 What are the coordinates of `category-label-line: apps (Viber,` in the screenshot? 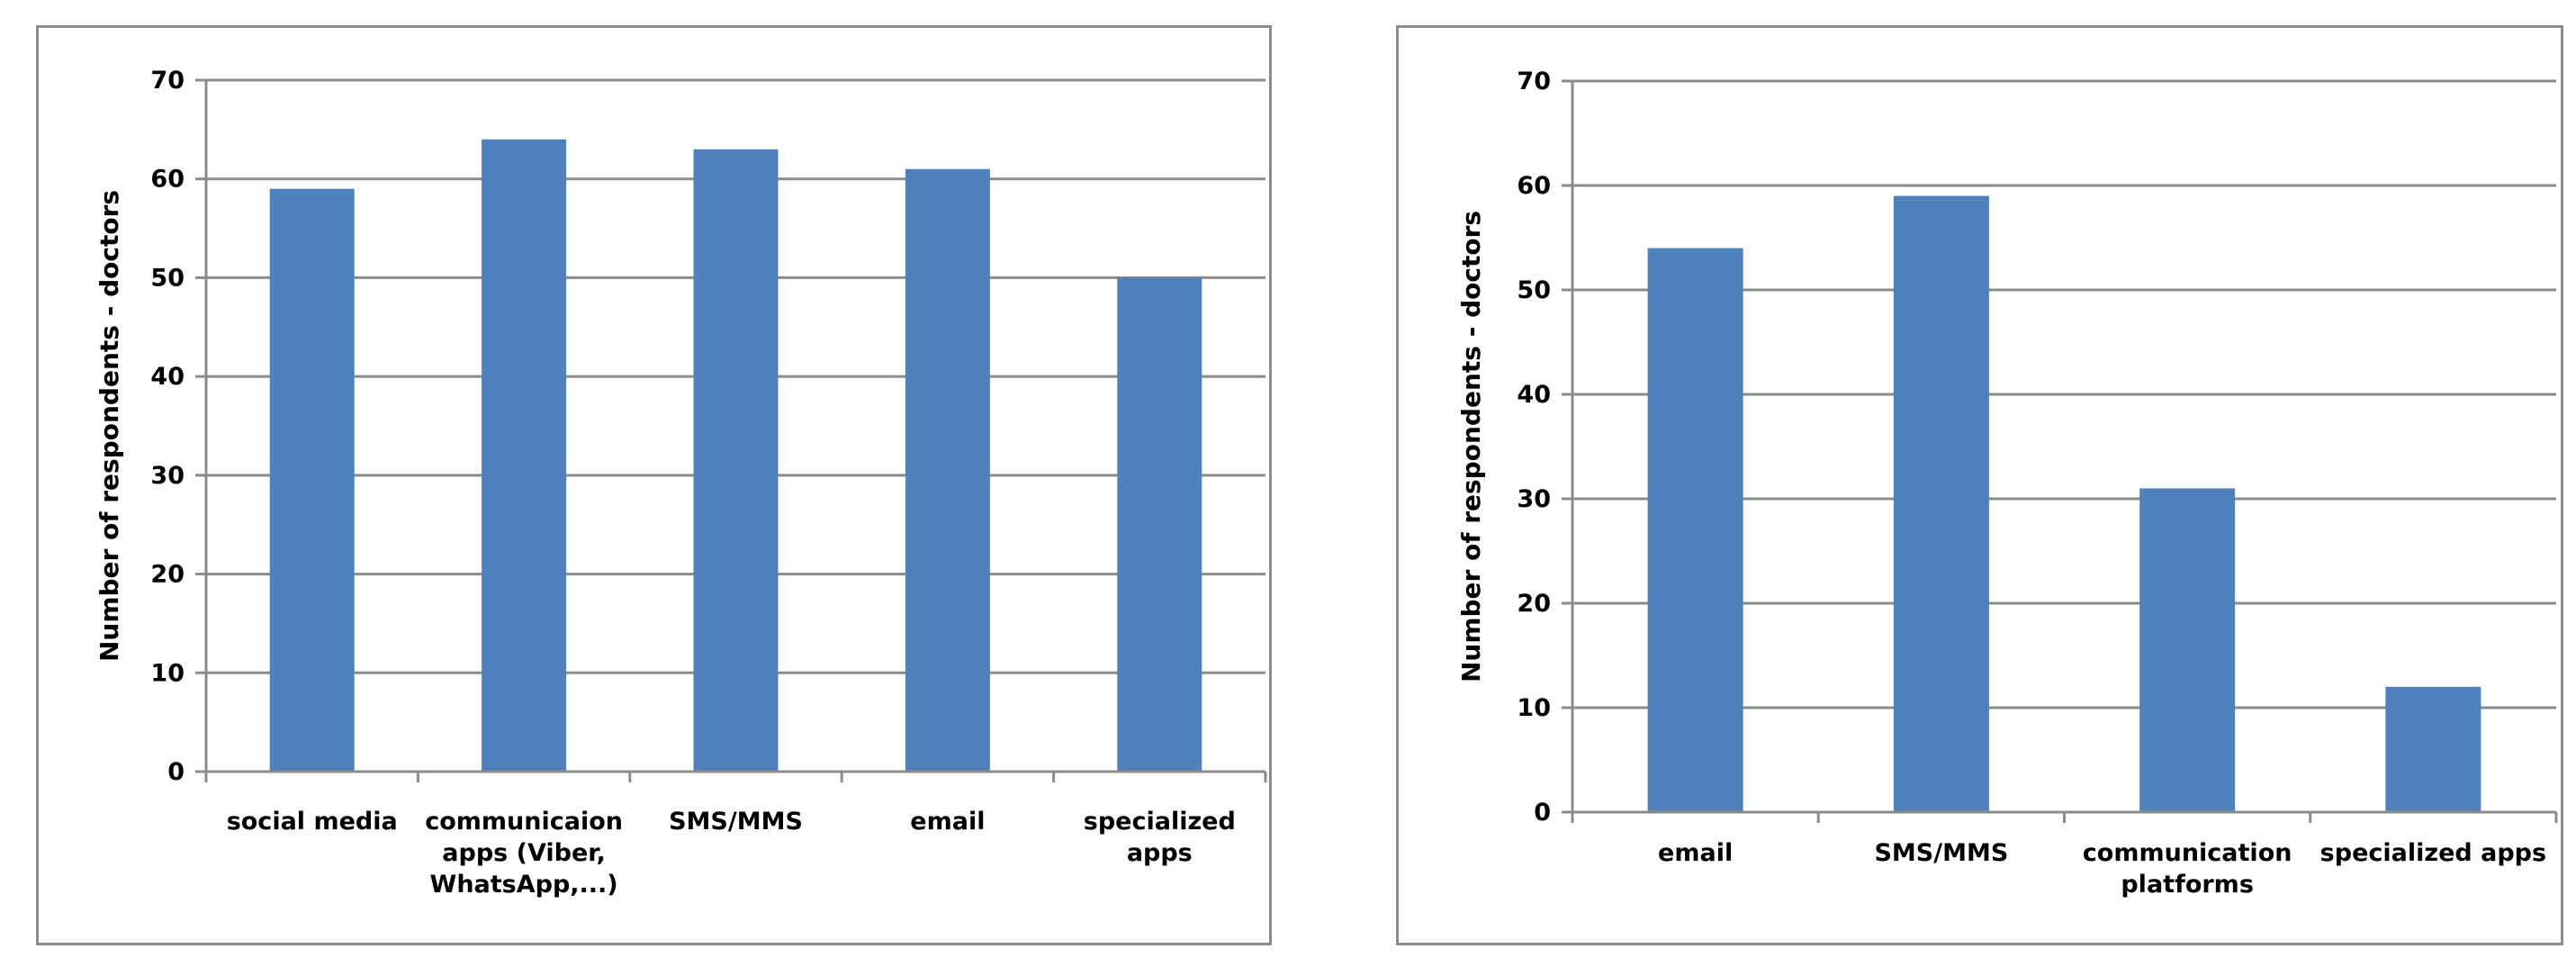 It's located at (524, 853).